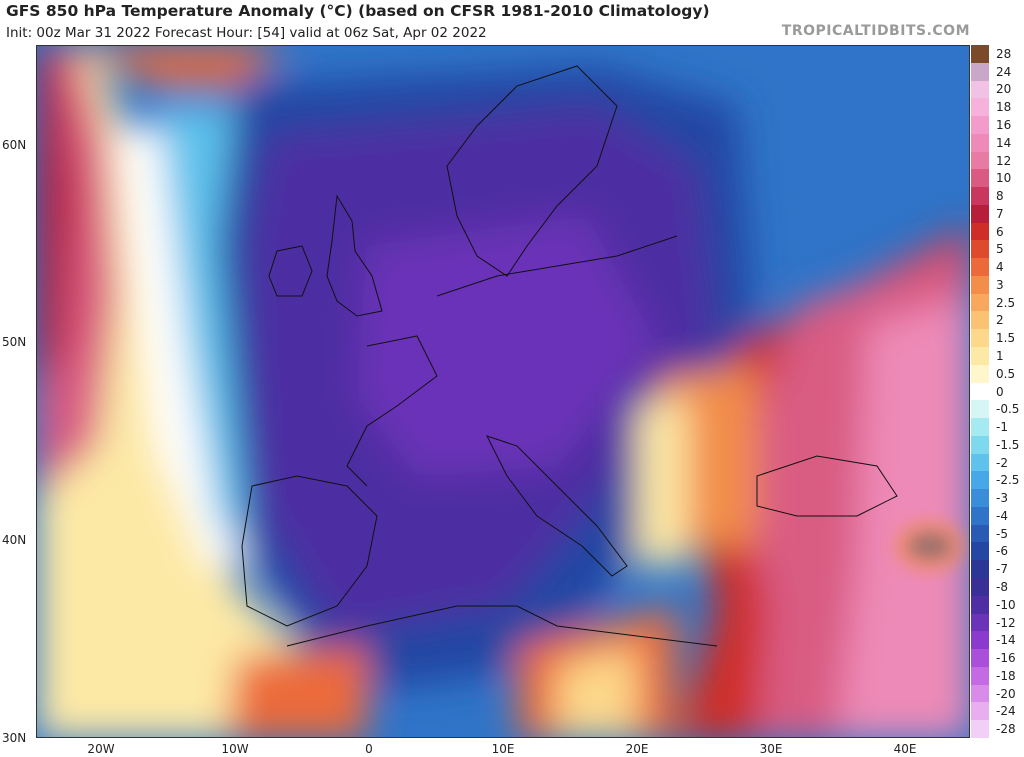 The width and height of the screenshot is (1024, 757). I want to click on colorbar-label: 8, so click(1000, 196).